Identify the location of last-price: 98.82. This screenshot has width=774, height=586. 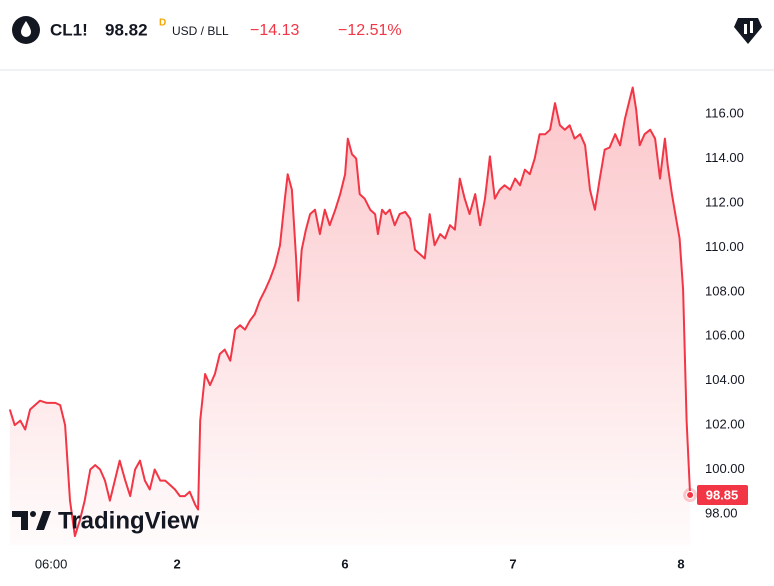
(126, 29).